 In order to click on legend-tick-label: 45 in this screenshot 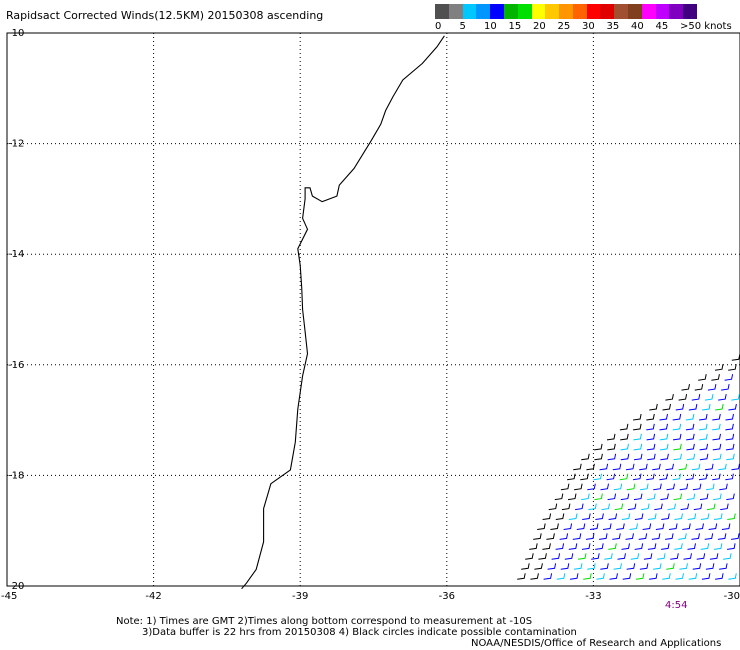, I will do `click(662, 26)`.